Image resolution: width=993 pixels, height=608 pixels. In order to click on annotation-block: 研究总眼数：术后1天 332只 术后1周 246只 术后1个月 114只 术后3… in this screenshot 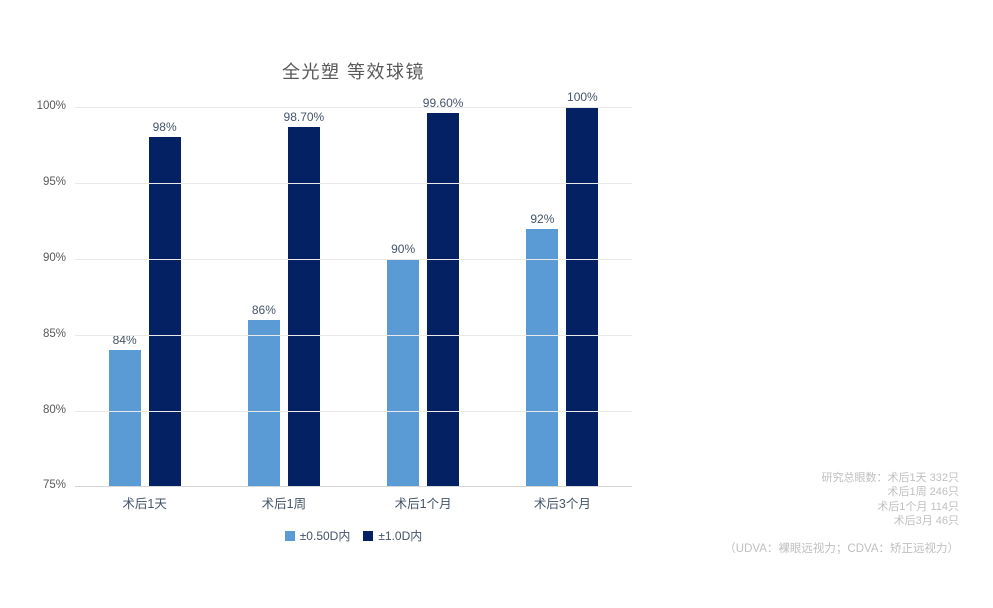, I will do `click(841, 513)`.